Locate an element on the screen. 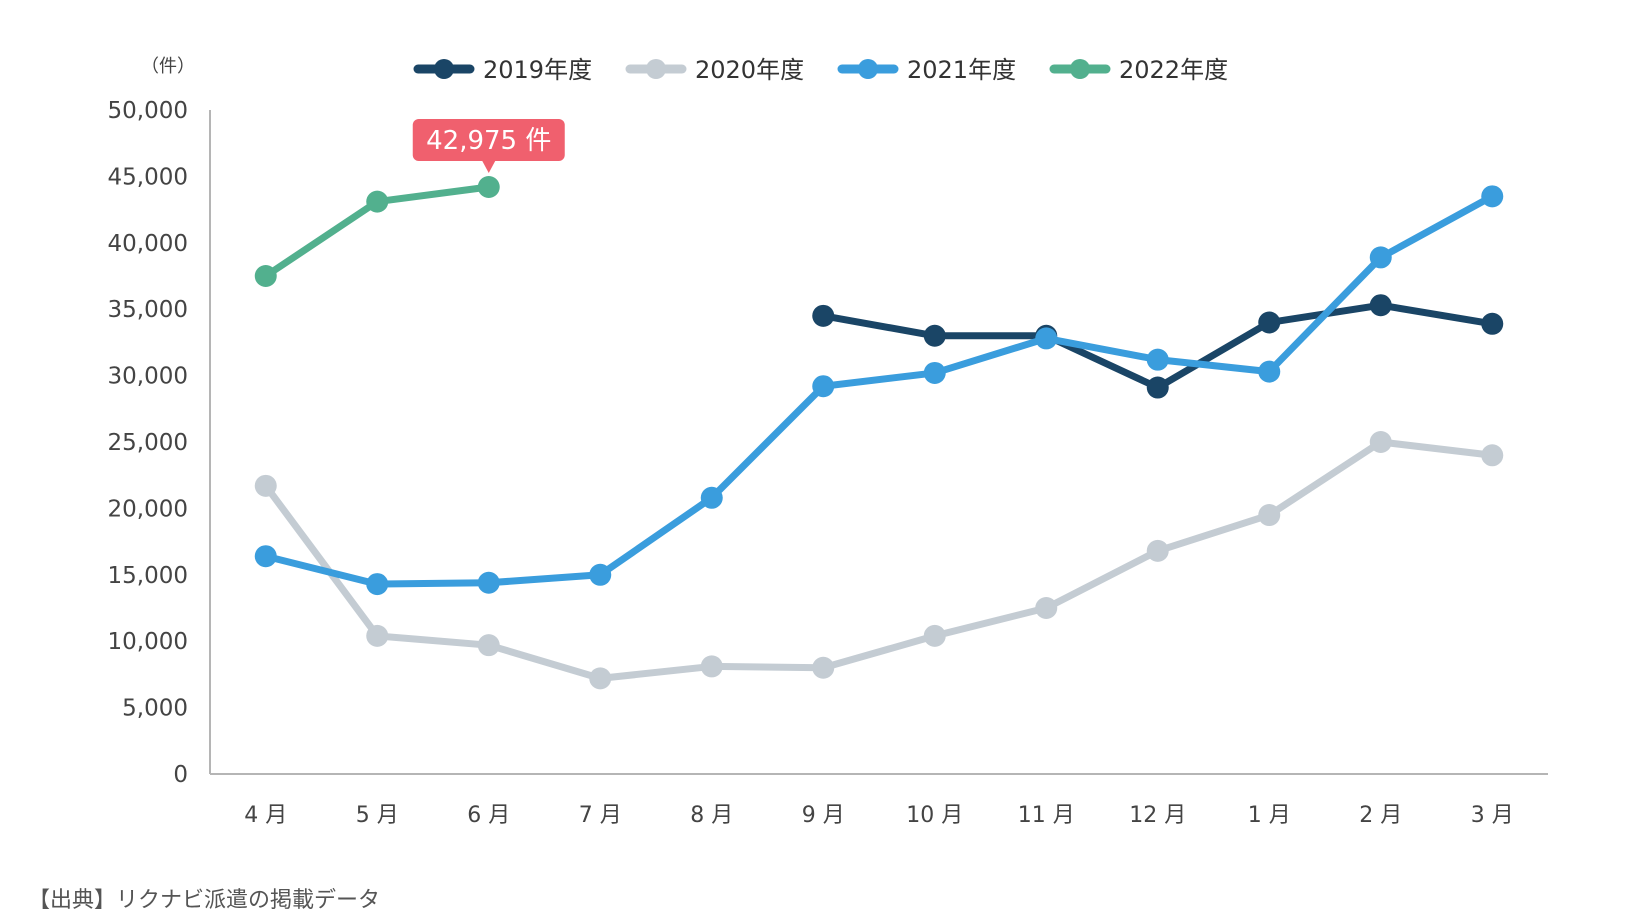  x-tick-label: 3 月 is located at coordinates (1492, 815).